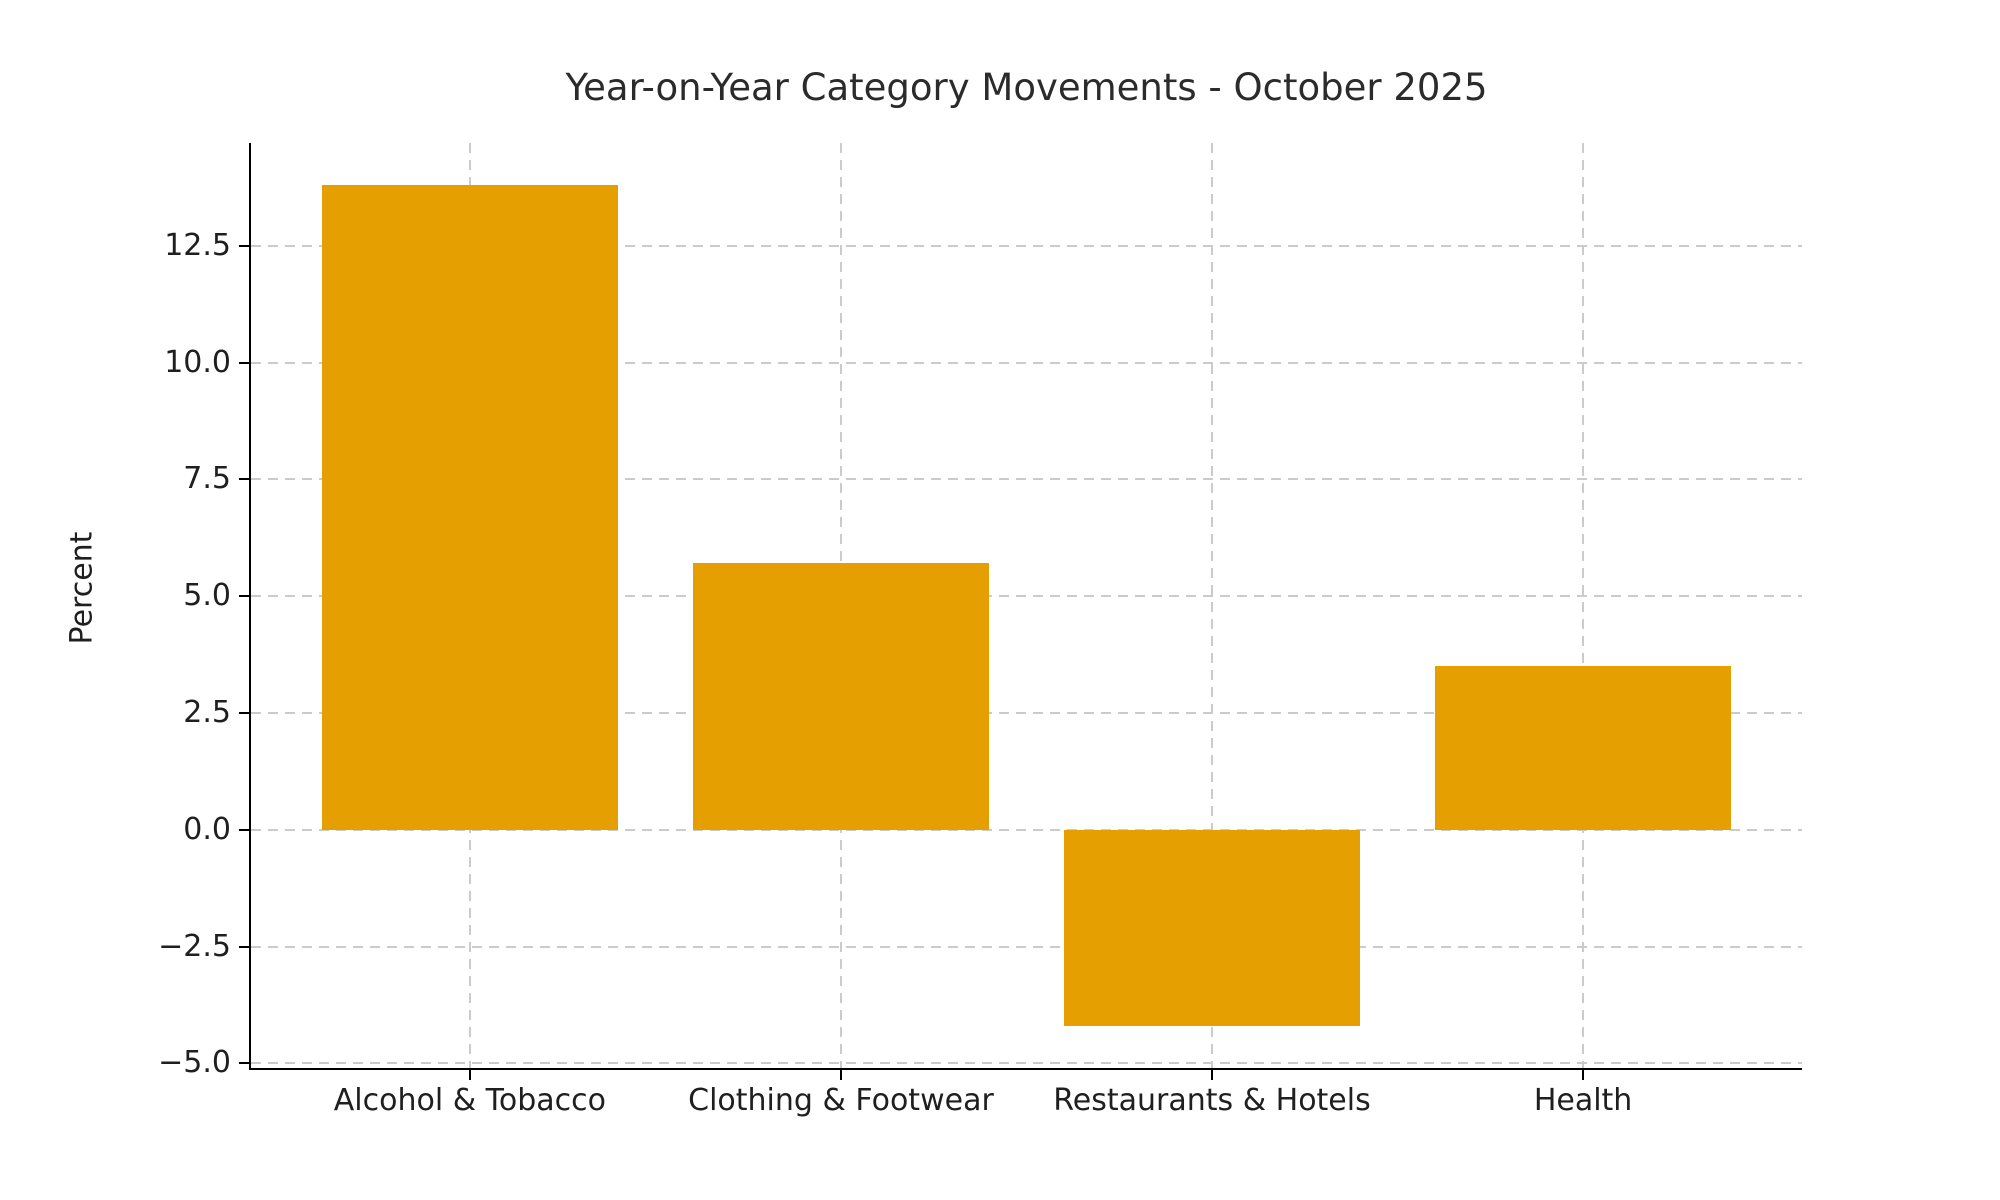  Describe the element at coordinates (197, 362) in the screenshot. I see `y-tick-label: 10.0` at that location.